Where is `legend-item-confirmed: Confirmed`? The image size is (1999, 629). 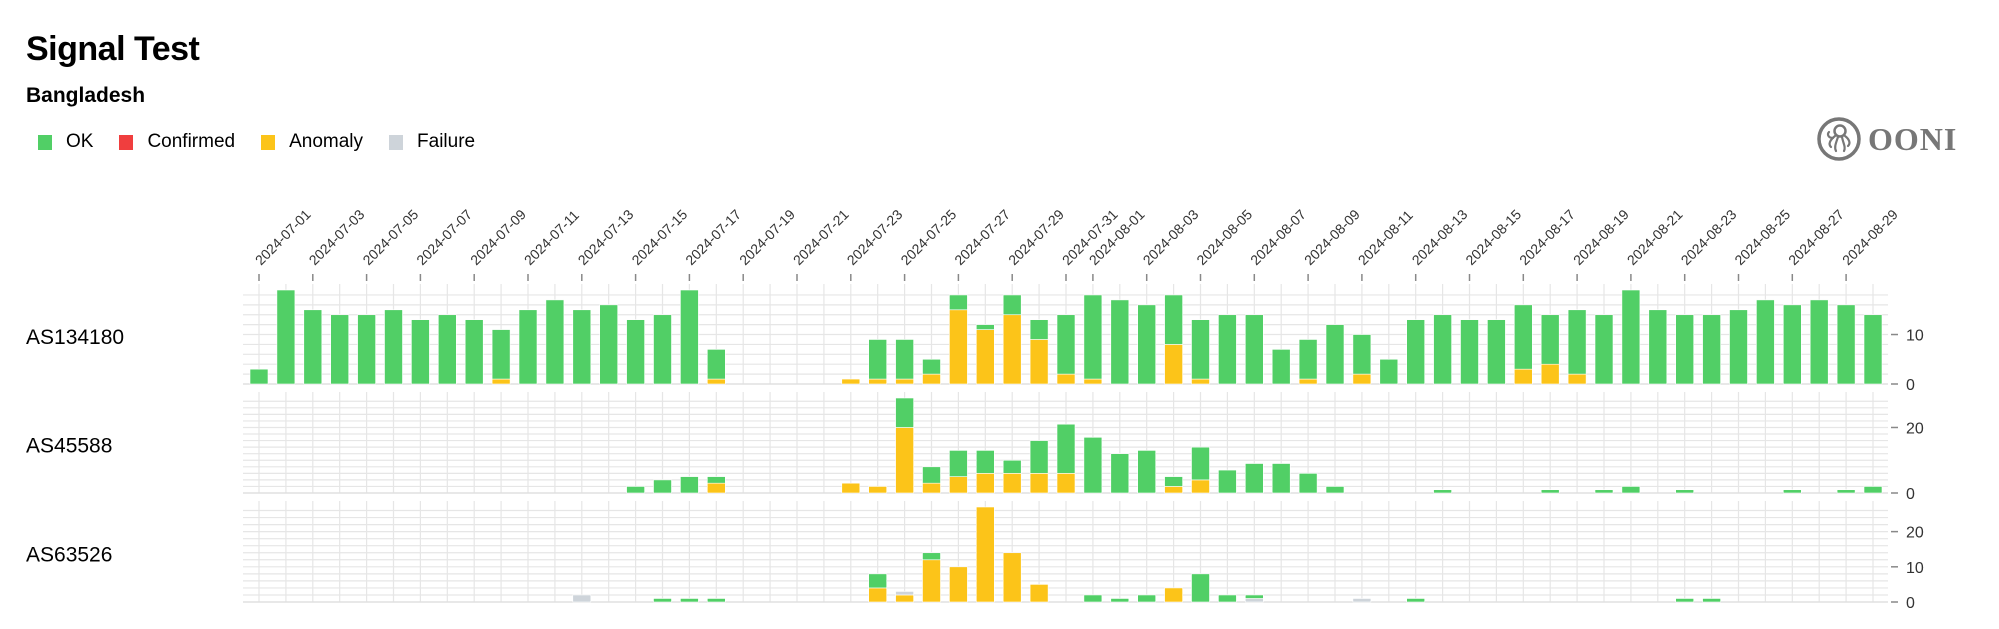 legend-item-confirmed: Confirmed is located at coordinates (177, 142).